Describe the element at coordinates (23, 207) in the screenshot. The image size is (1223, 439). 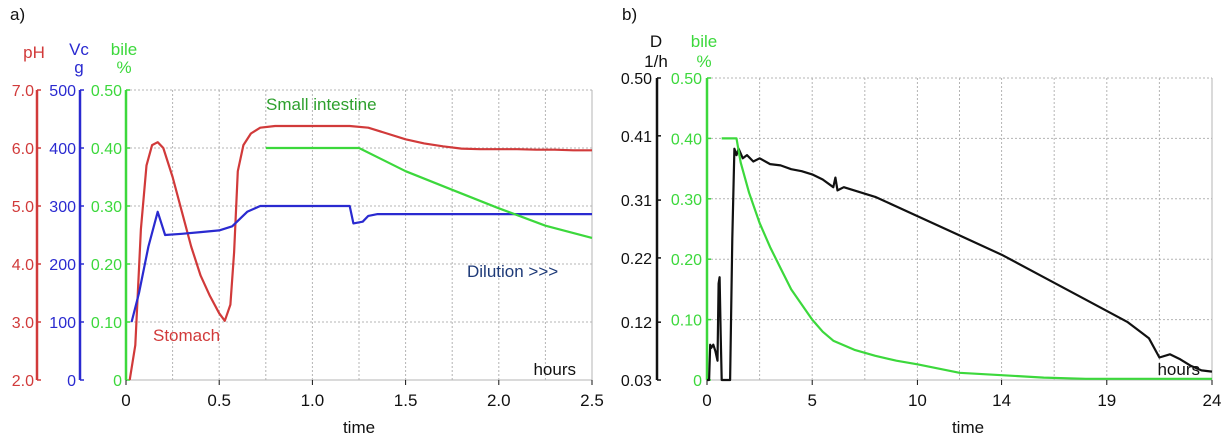
I see `y-tick-label: 5.0` at that location.